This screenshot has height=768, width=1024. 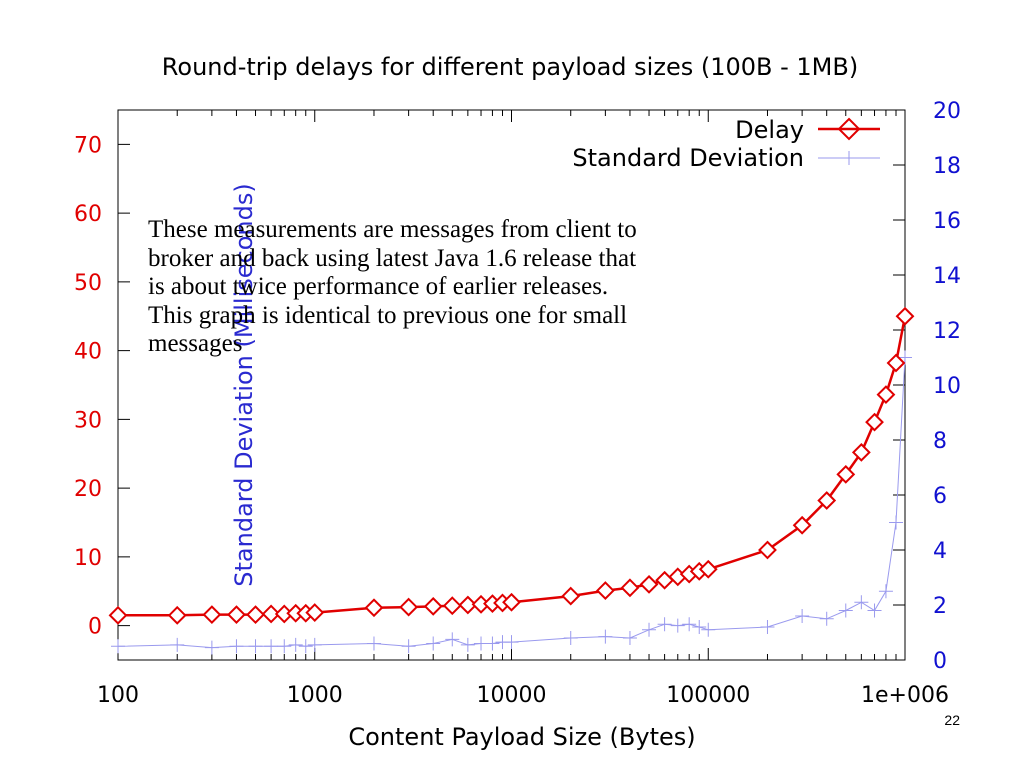 What do you see at coordinates (947, 111) in the screenshot?
I see `y2-tick-label: 20` at bounding box center [947, 111].